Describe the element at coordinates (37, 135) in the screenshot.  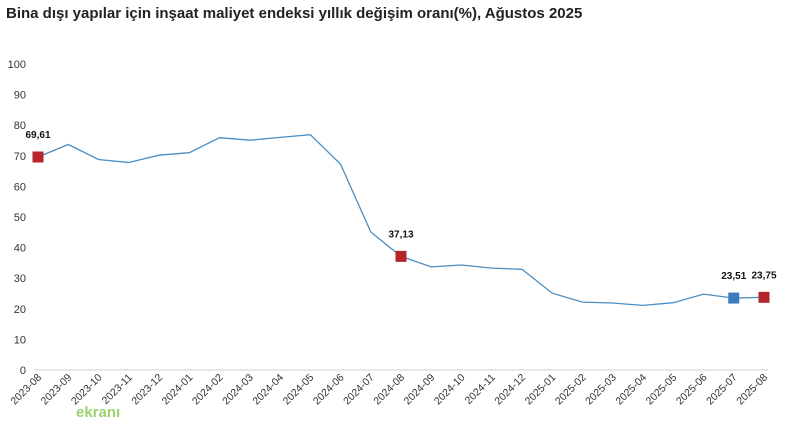
I see `data-label: 69,61` at that location.